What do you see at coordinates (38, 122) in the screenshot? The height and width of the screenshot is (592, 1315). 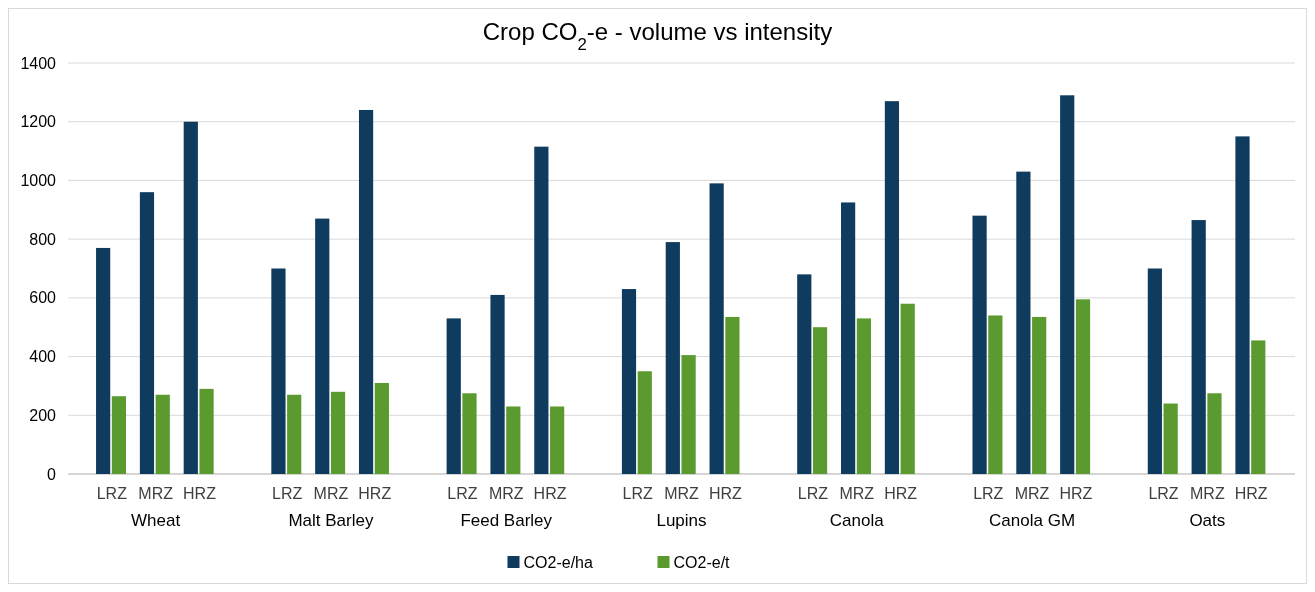 I see `y-tick-label: 1200` at bounding box center [38, 122].